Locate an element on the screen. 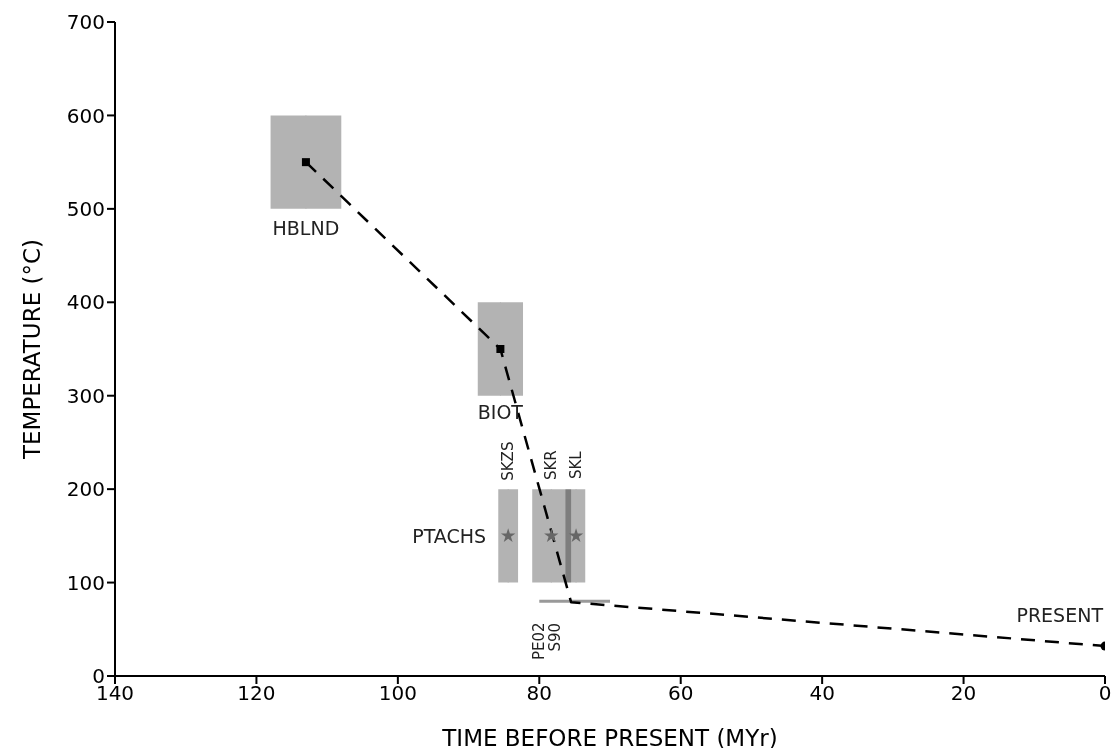 The height and width of the screenshot is (749, 1116). annotation: SKZS is located at coordinates (508, 461).